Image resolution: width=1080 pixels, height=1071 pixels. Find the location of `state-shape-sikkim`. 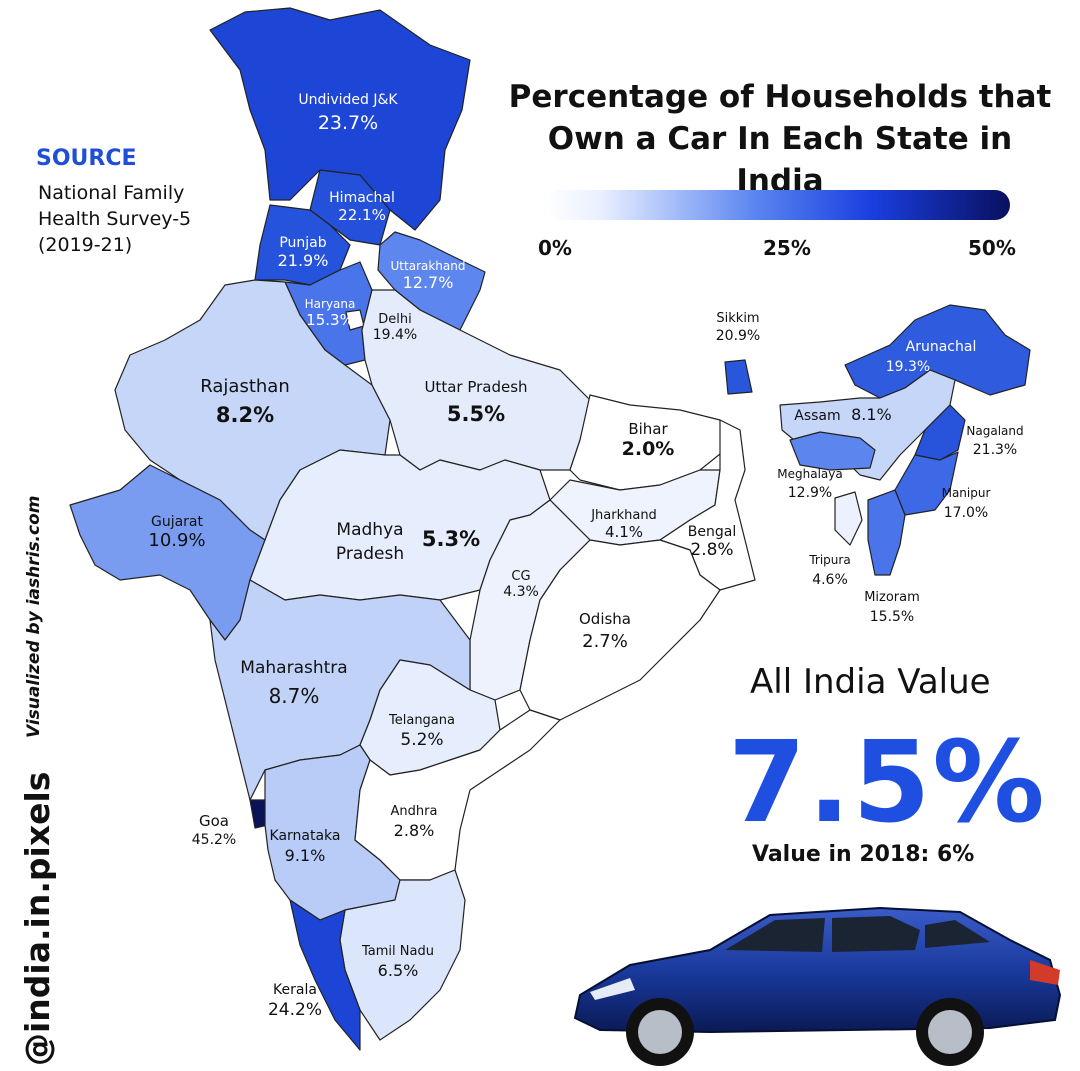

state-shape-sikkim is located at coordinates (738, 377).